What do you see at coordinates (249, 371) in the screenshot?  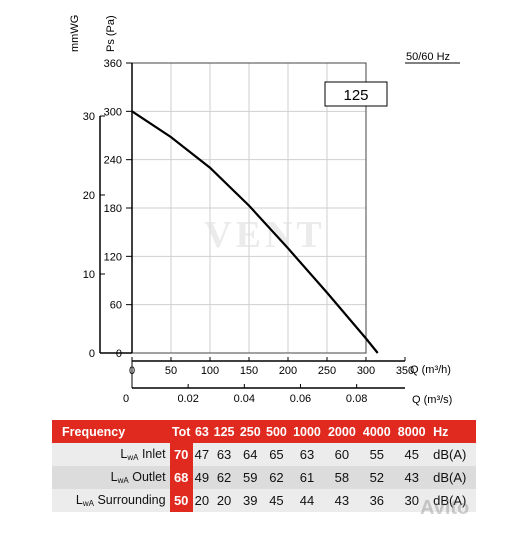 I see `x-tick-label: 150` at bounding box center [249, 371].